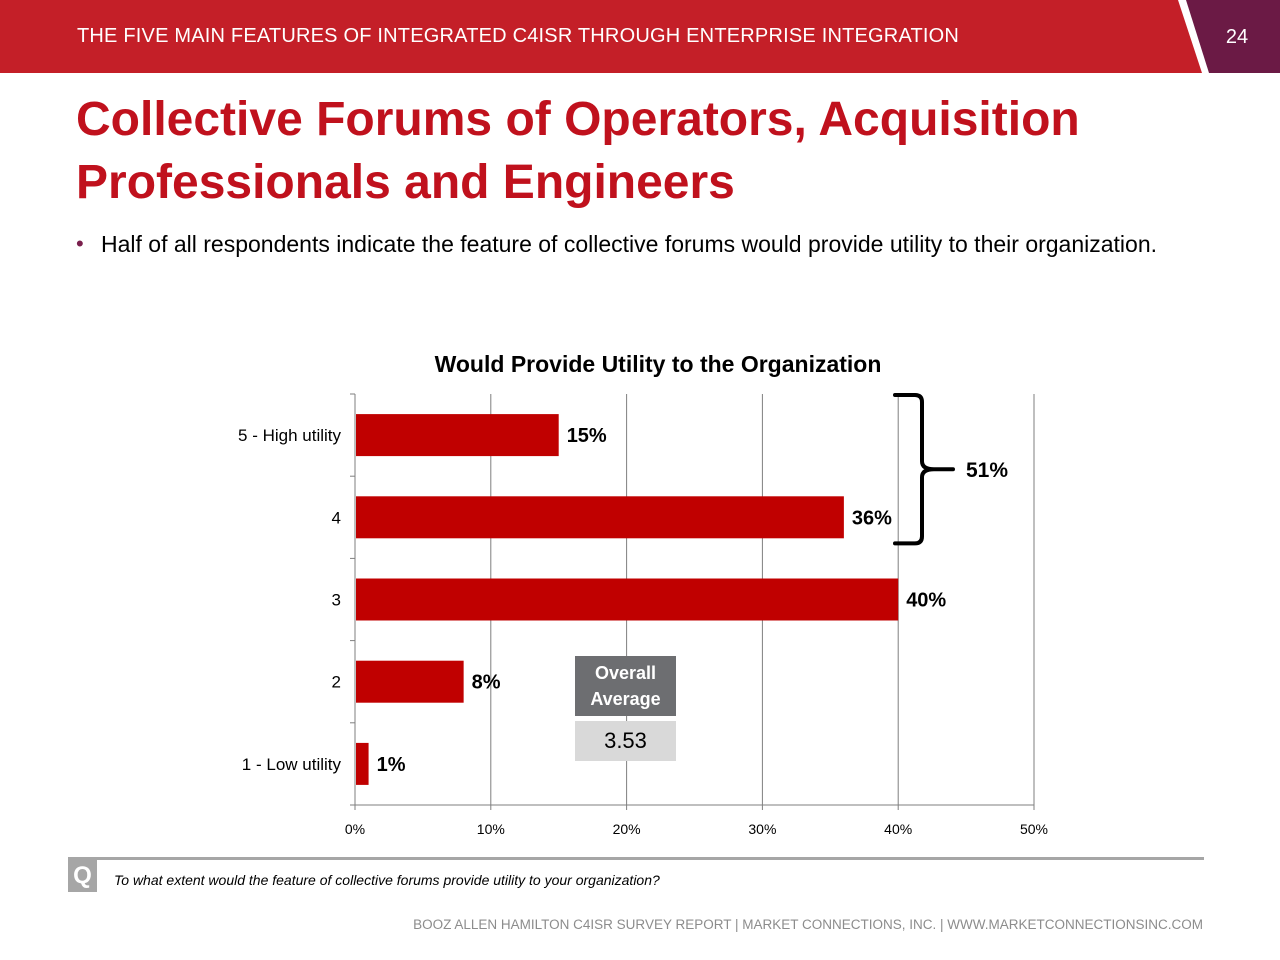 The width and height of the screenshot is (1280, 960). What do you see at coordinates (926, 601) in the screenshot?
I see `bar-value-label: 40%` at bounding box center [926, 601].